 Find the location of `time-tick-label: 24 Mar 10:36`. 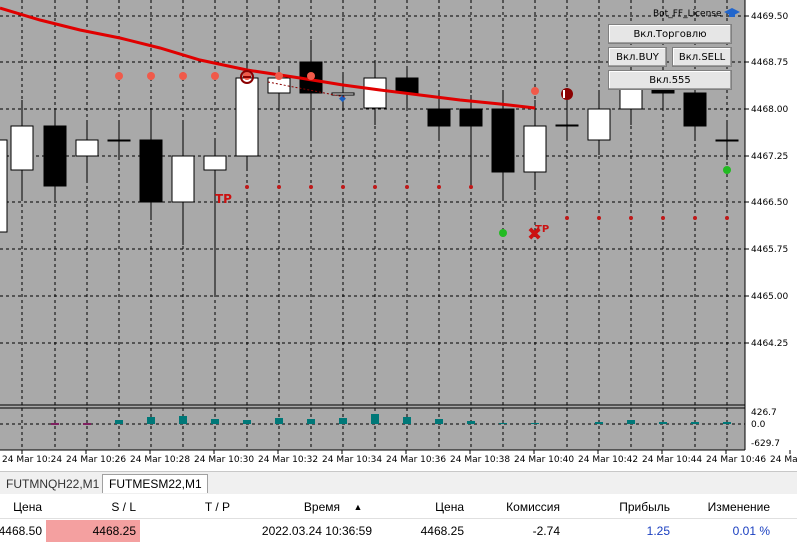

time-tick-label: 24 Mar 10:36 is located at coordinates (416, 460).